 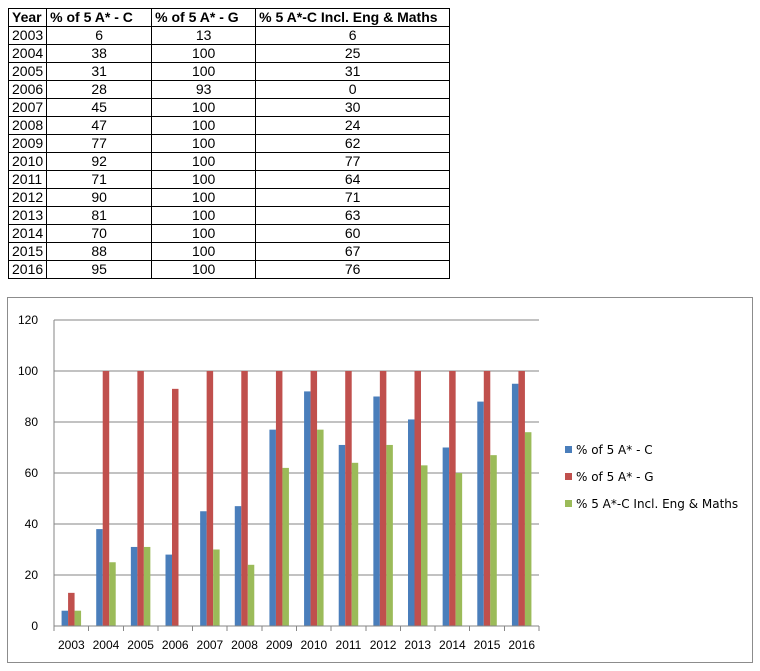 I want to click on table-row: 2013 81 100 63, so click(x=229, y=215).